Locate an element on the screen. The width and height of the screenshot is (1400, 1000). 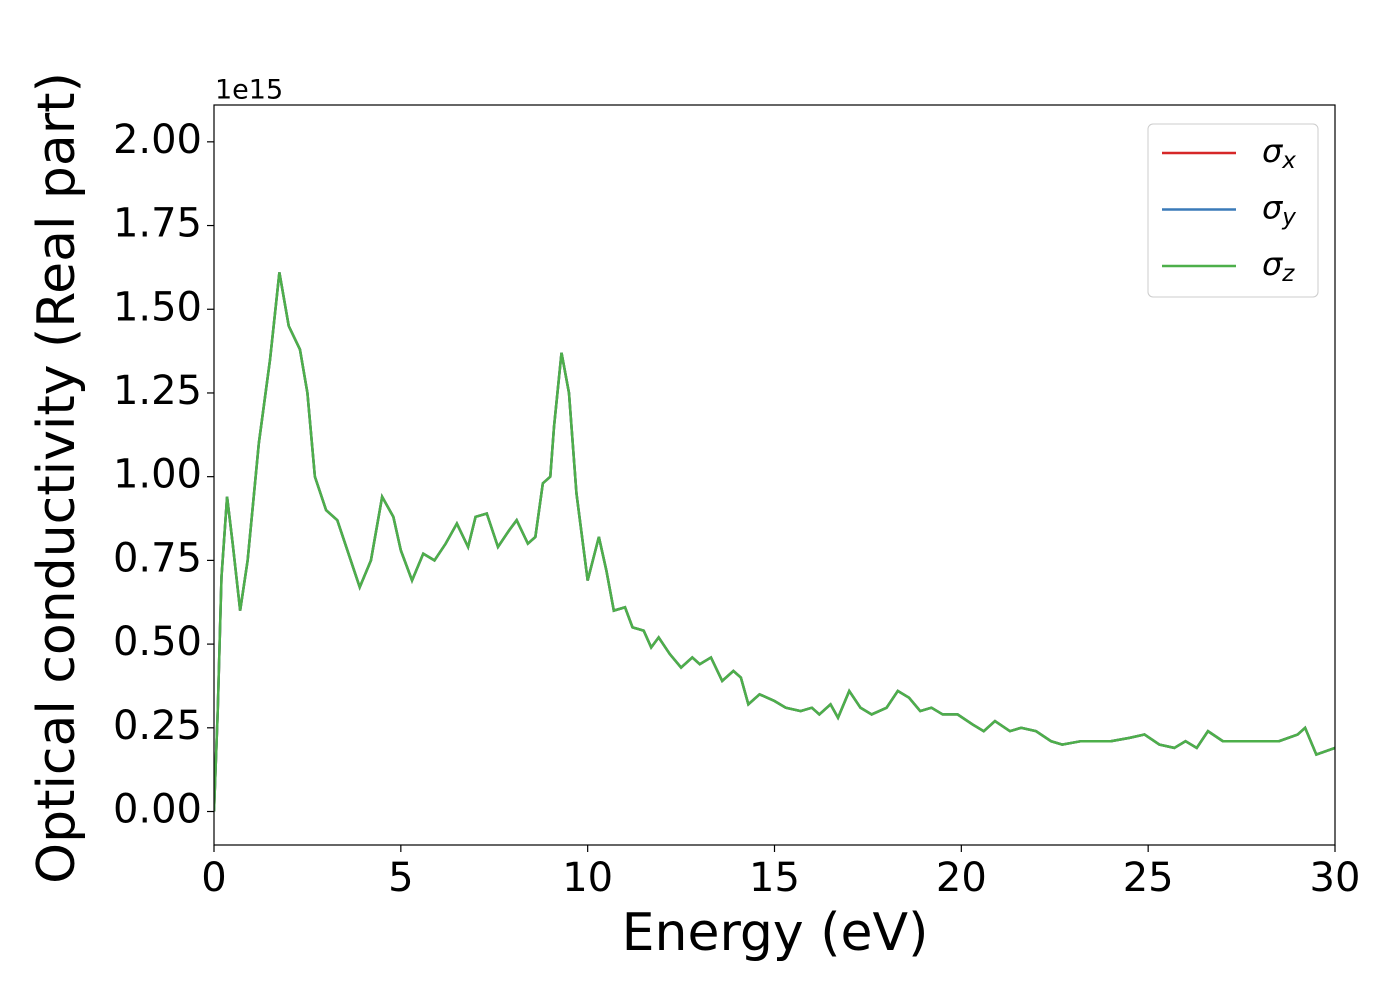
y-tick-label: 1.25 is located at coordinates (157, 391).